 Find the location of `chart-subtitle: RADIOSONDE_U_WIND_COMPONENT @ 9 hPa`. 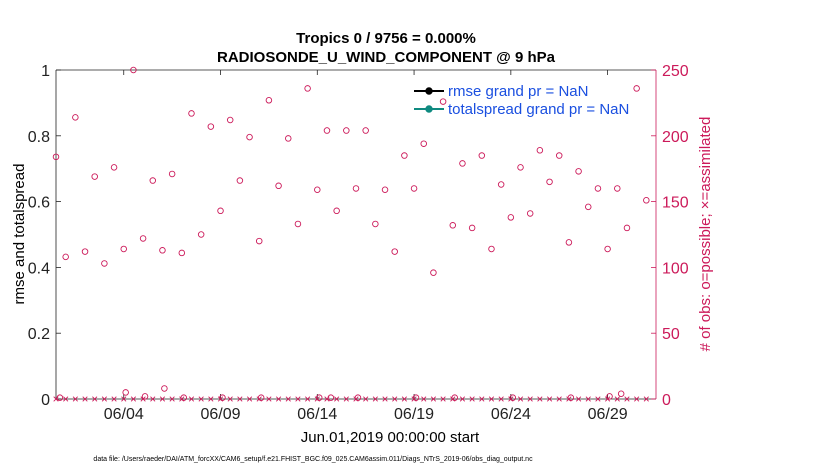

chart-subtitle: RADIOSONDE_U_WIND_COMPONENT @ 9 hPa is located at coordinates (386, 57).